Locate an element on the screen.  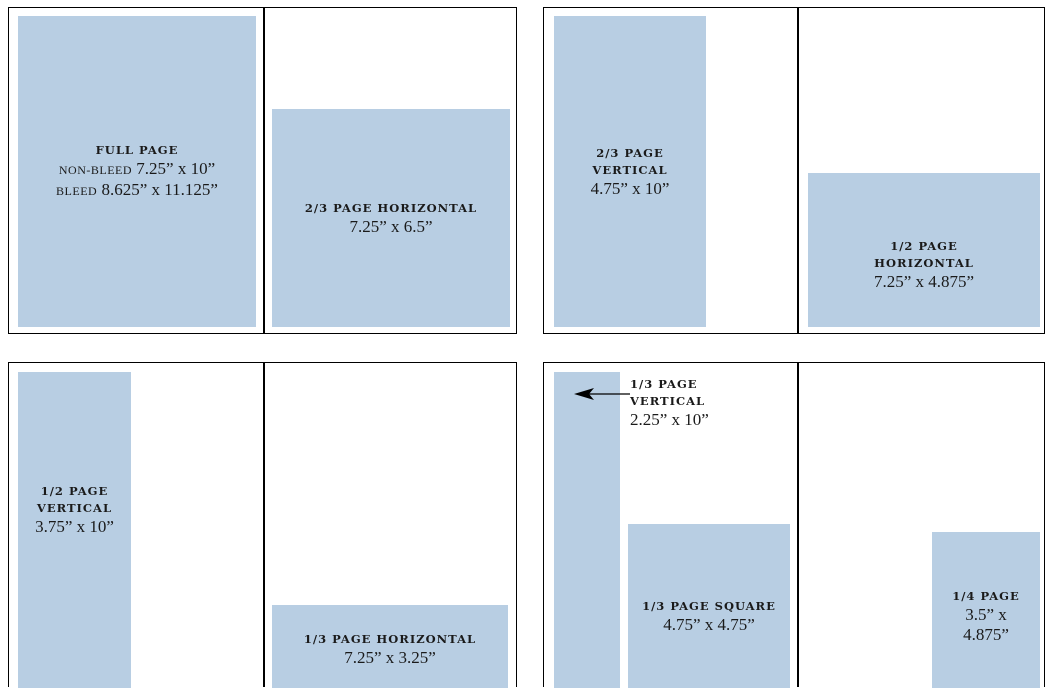
ad-third-horizontal: 1/3 PAGE HORIZONTAL 7.25” x 3.25” is located at coordinates (390, 646).